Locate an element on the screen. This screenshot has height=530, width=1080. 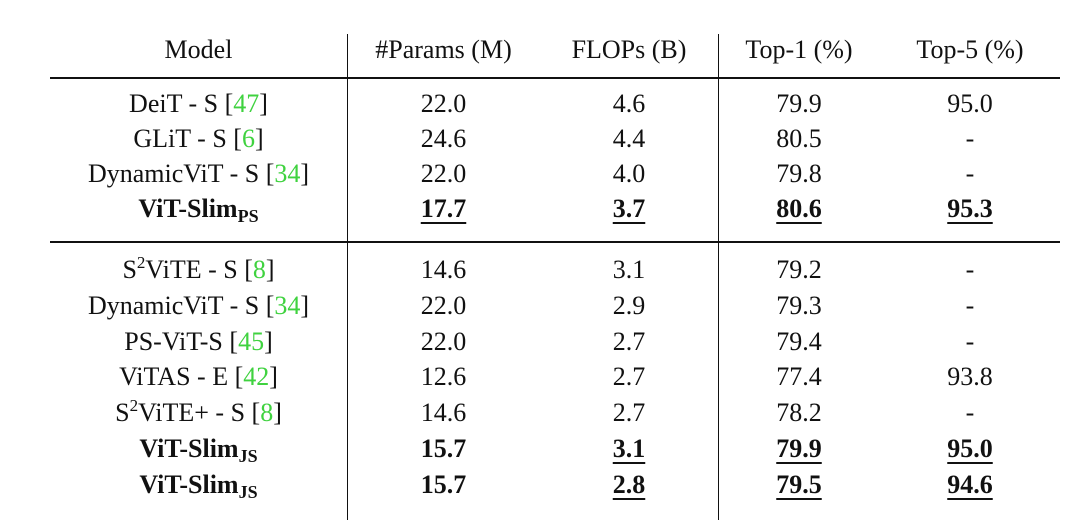
value: 79.4 is located at coordinates (799, 341).